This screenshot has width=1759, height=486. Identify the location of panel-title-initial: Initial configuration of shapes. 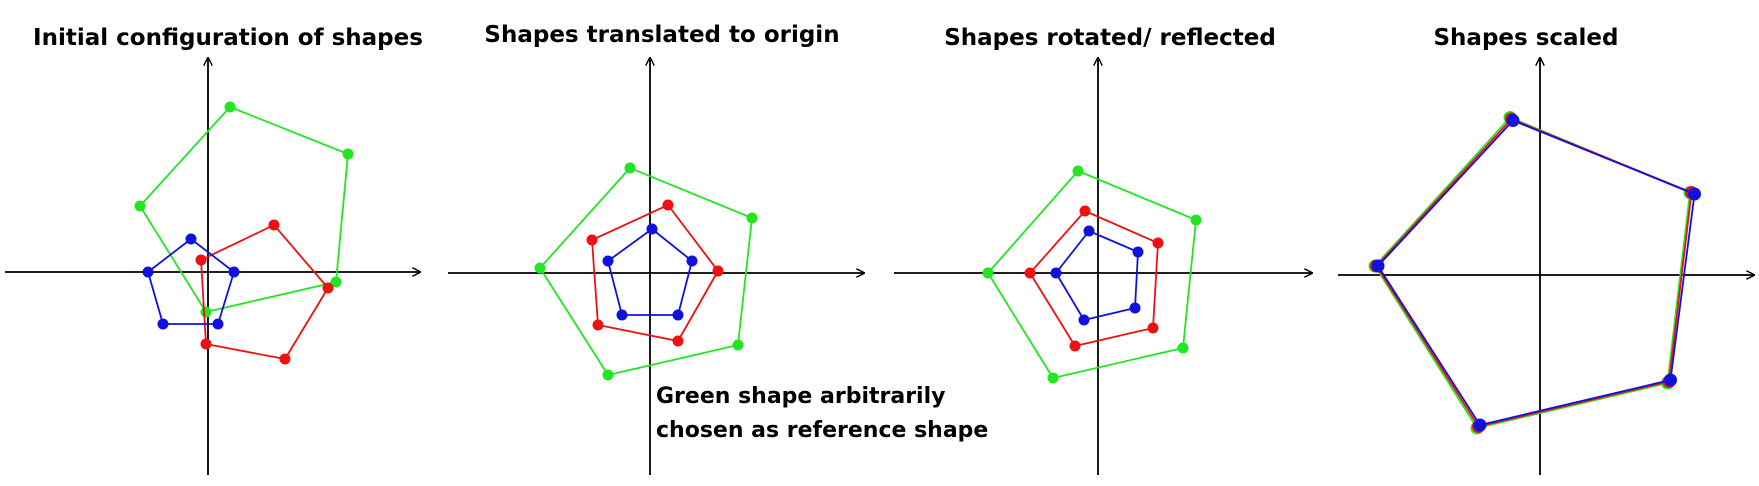
(228, 38).